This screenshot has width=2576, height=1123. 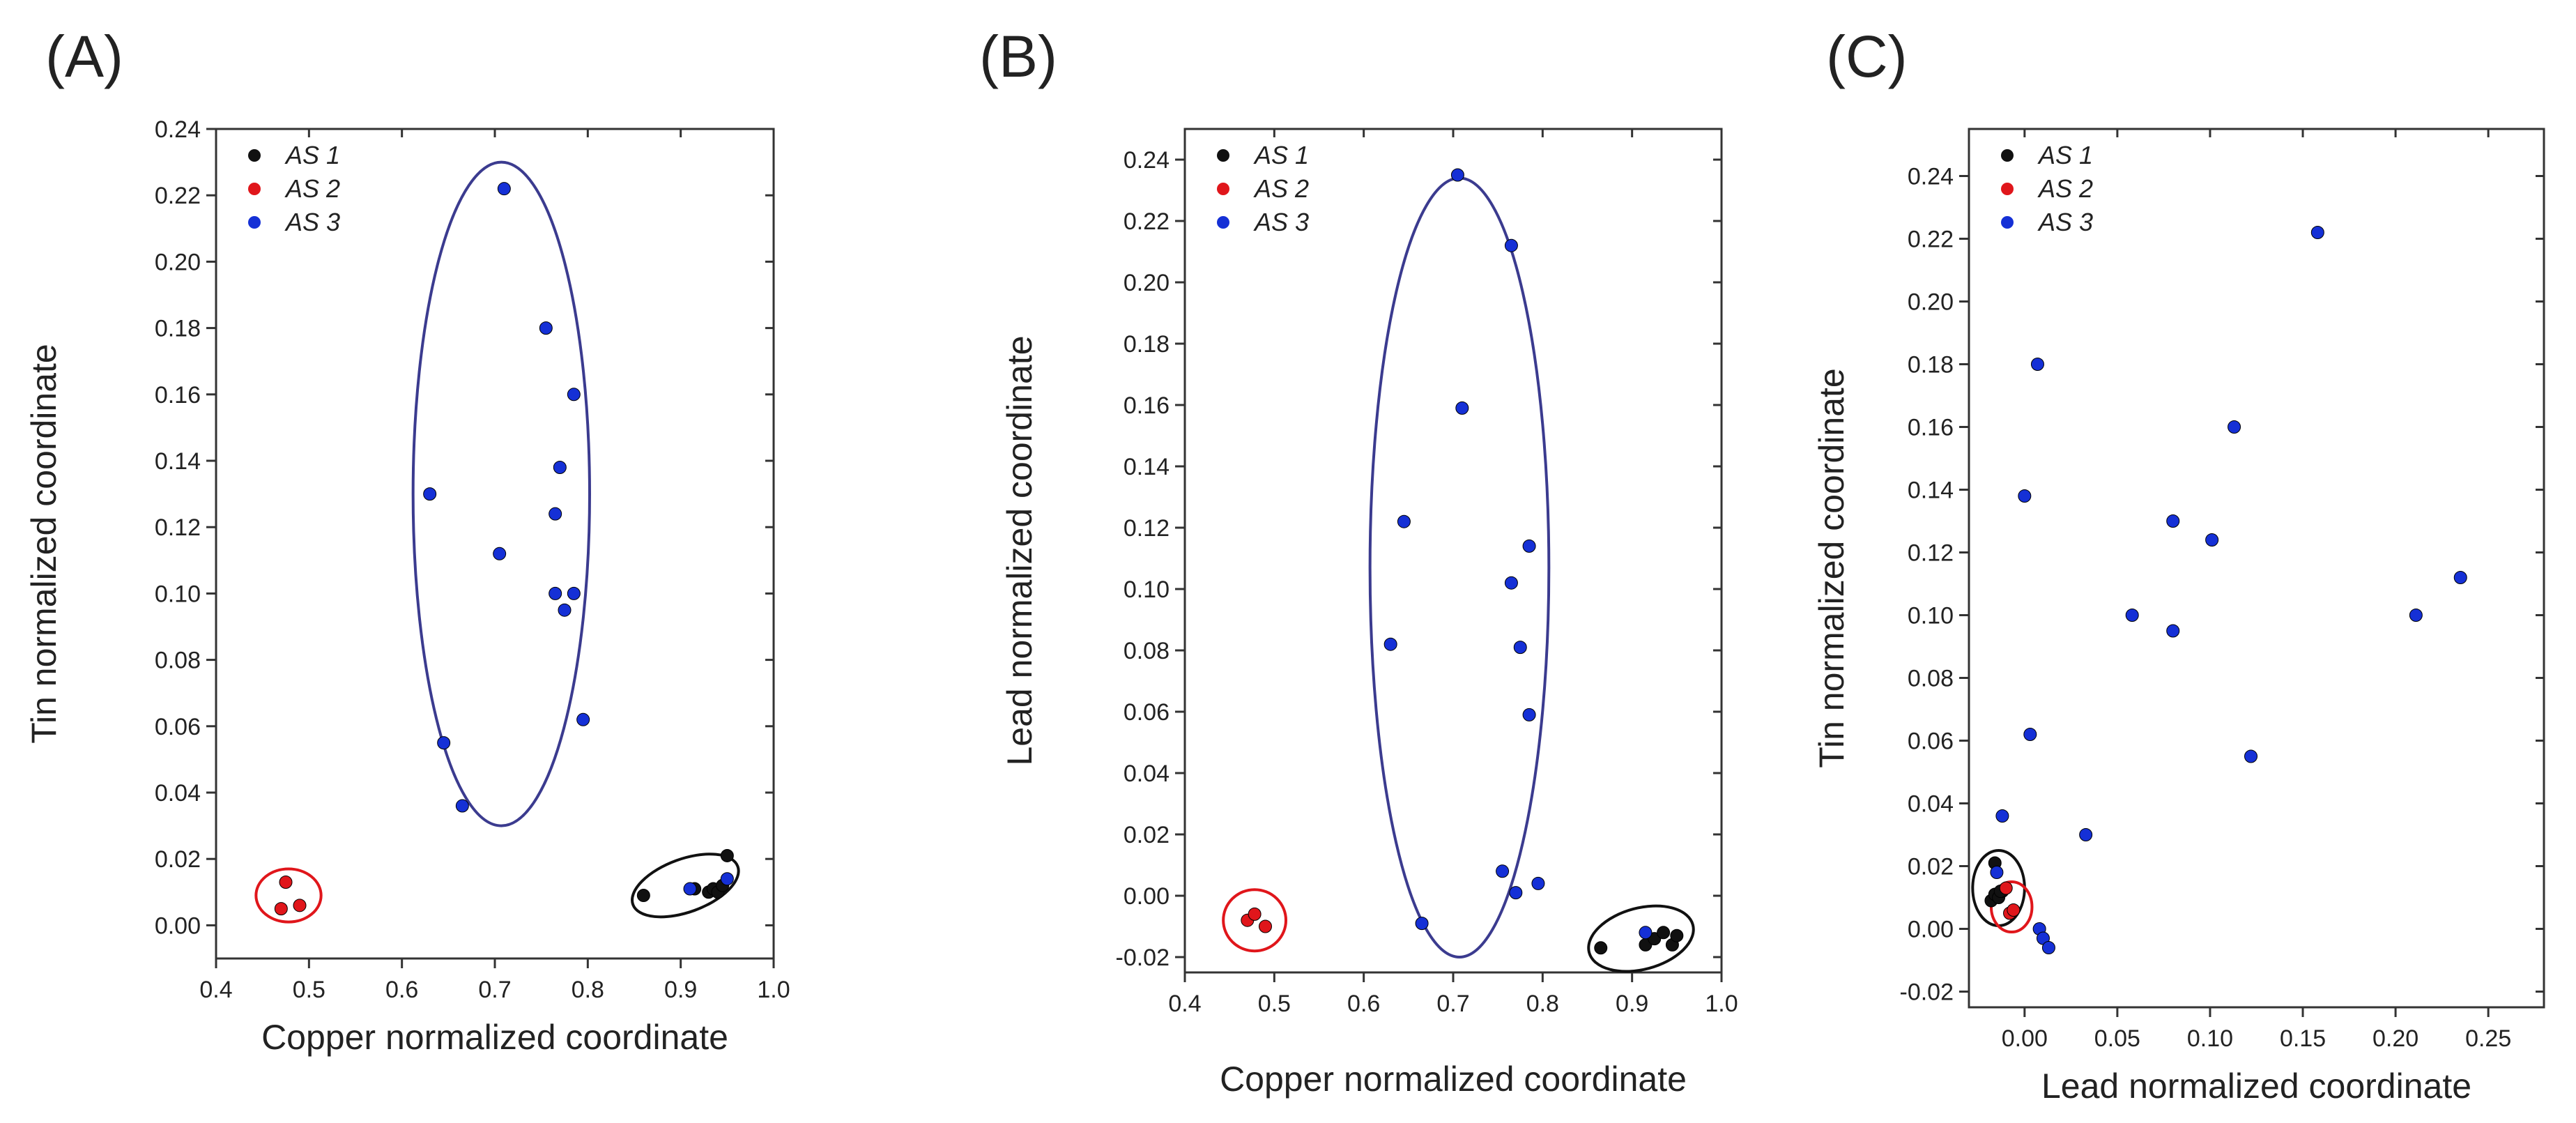 I want to click on x-tick-label: 0.05, so click(x=2117, y=1038).